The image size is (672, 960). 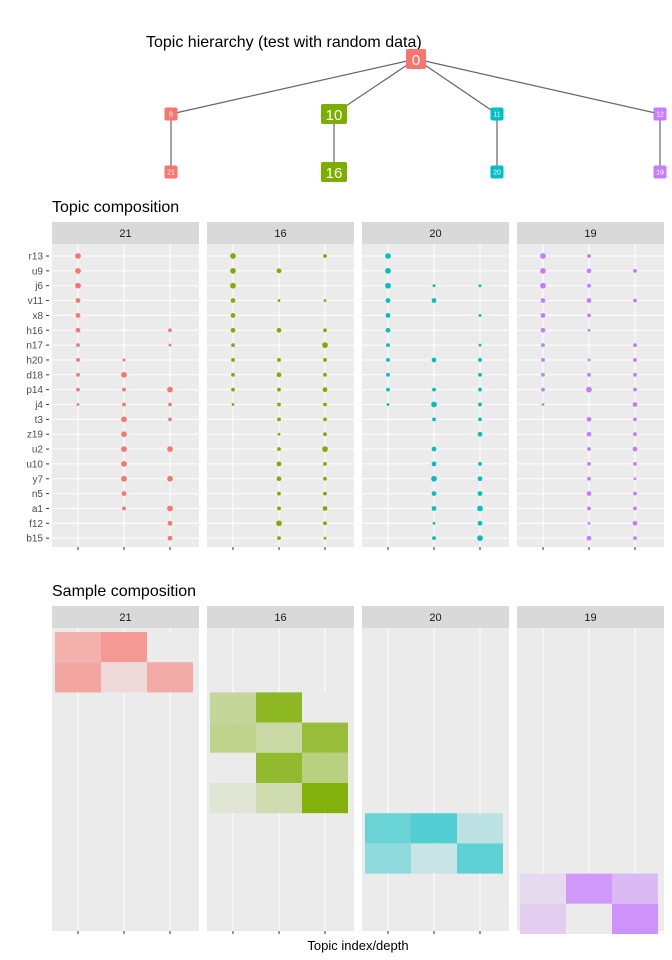 I want to click on word-tick-label: h16, so click(x=34, y=331).